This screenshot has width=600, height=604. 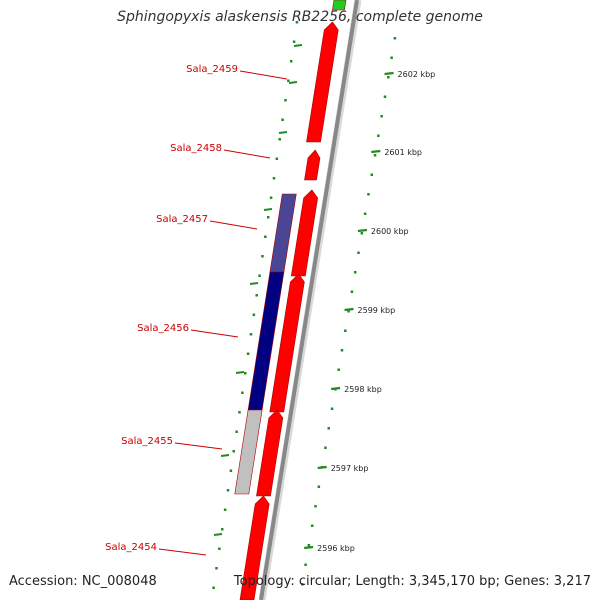 What do you see at coordinates (350, 468) in the screenshot?
I see `tick-label: 2597 kbp` at bounding box center [350, 468].